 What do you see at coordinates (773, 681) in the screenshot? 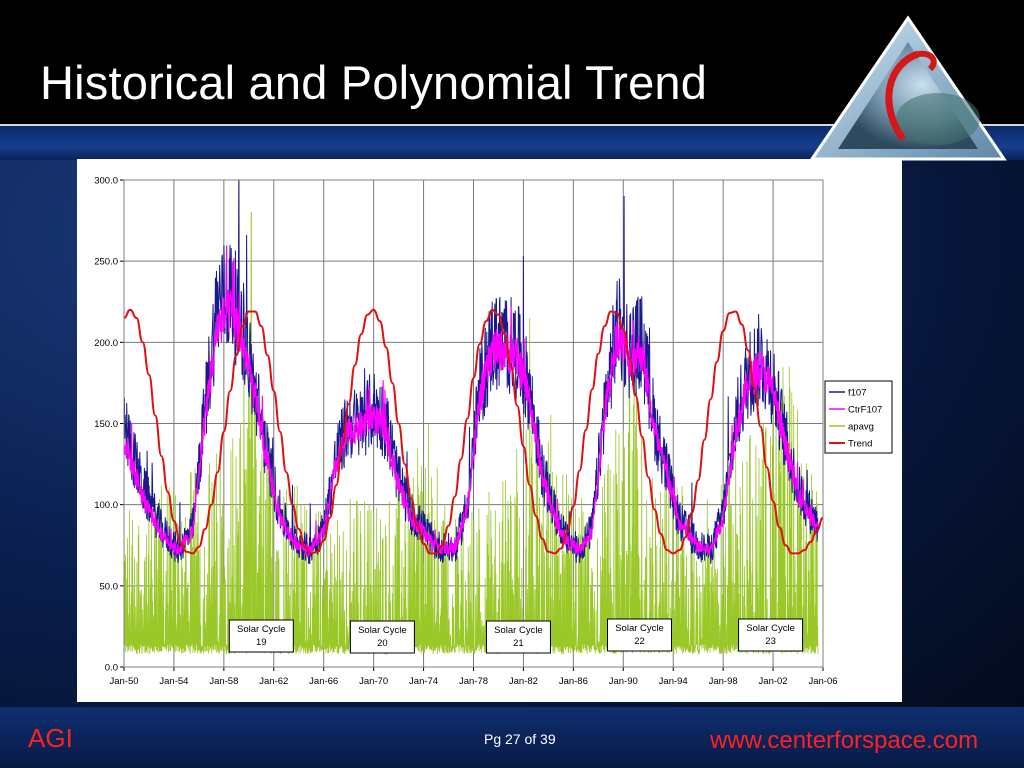
I see `x-tick-label: Jan-02` at bounding box center [773, 681].